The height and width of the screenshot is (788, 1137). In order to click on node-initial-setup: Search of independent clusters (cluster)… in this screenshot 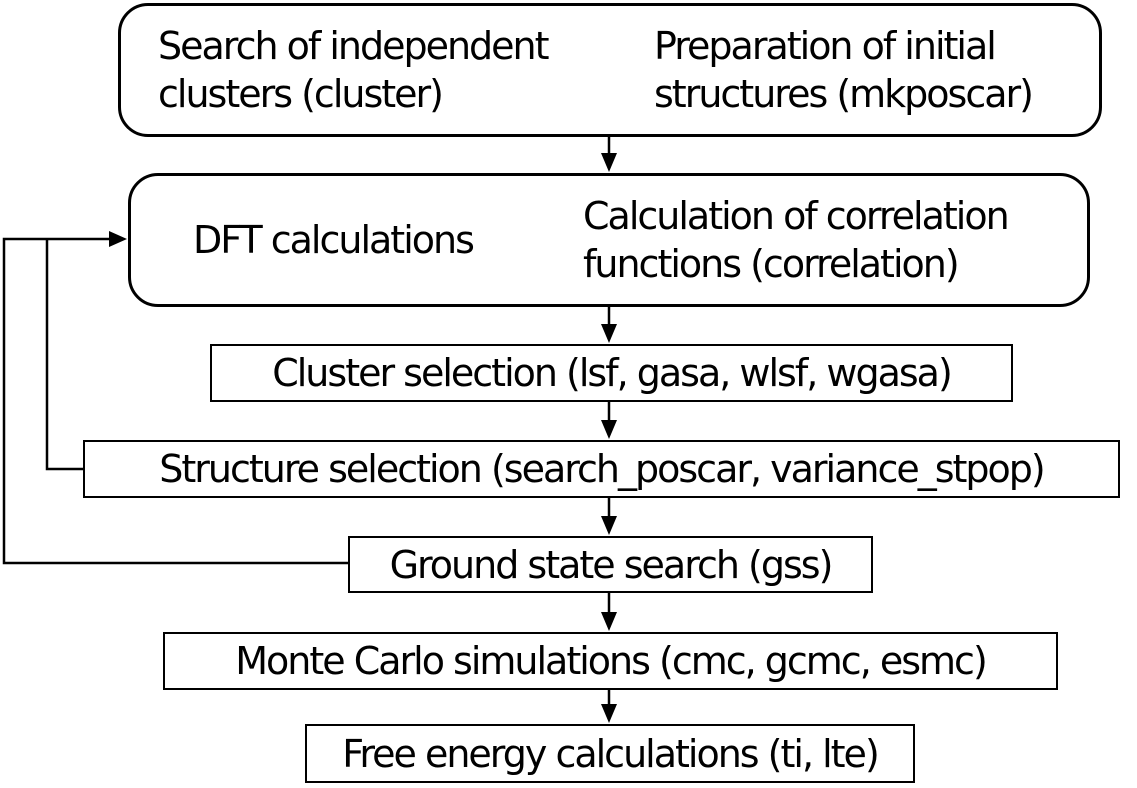, I will do `click(610, 70)`.